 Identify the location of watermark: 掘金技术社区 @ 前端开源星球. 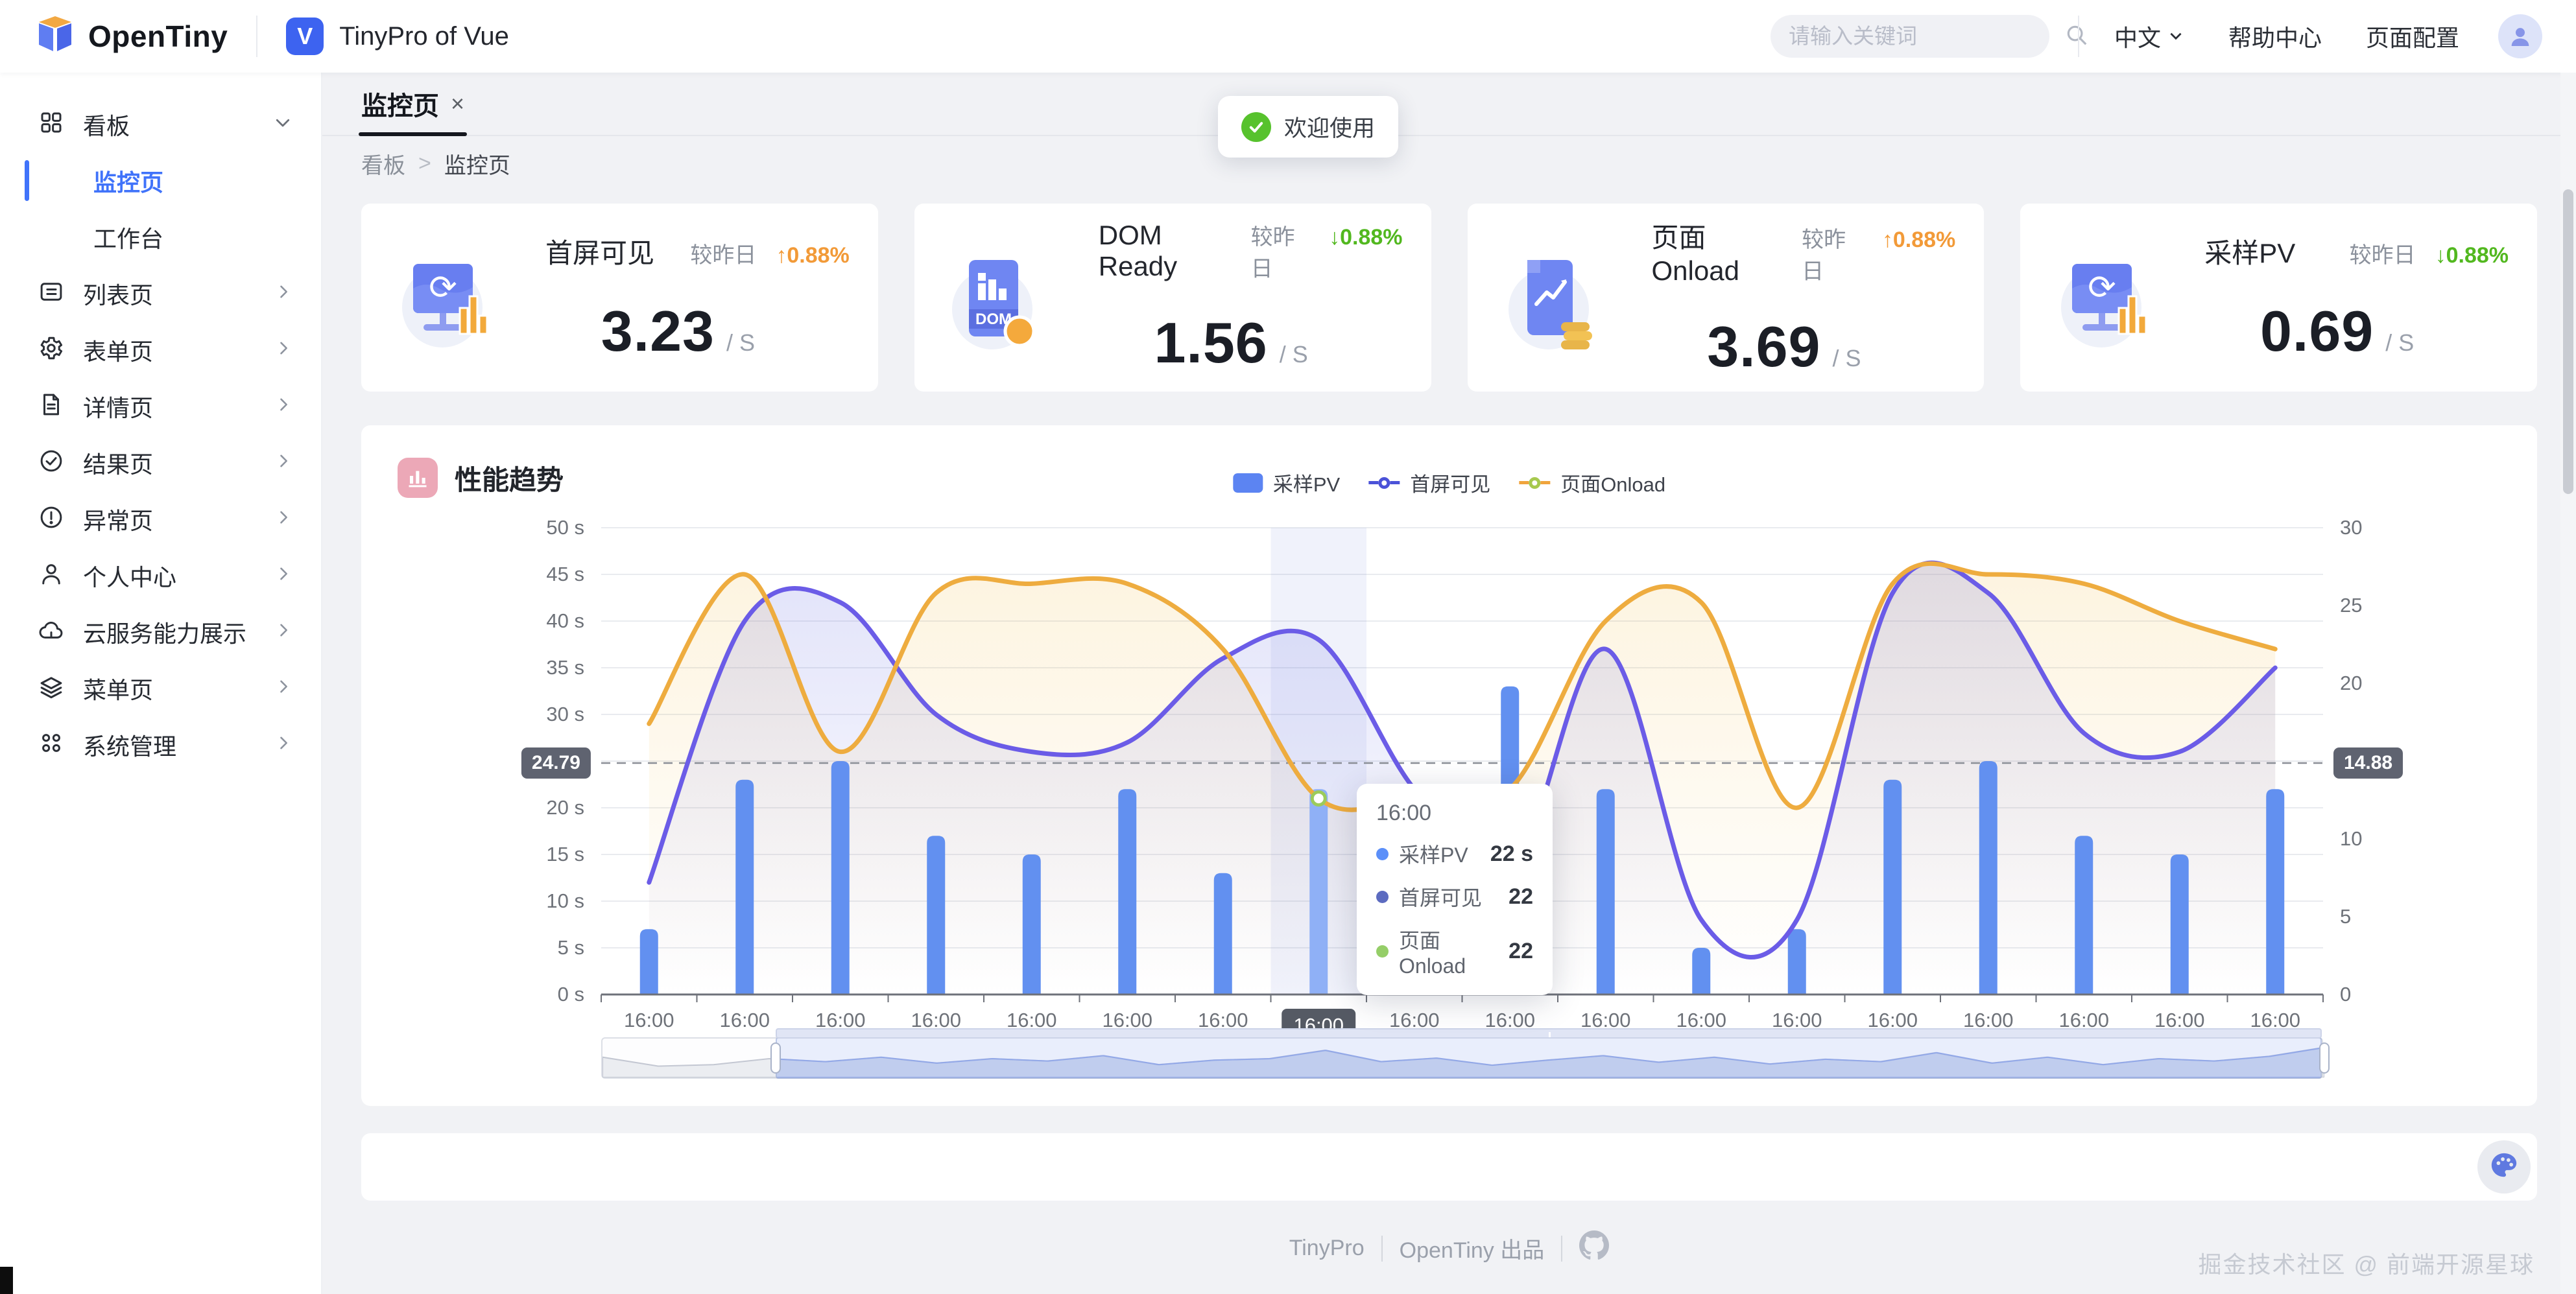
(2366, 1264).